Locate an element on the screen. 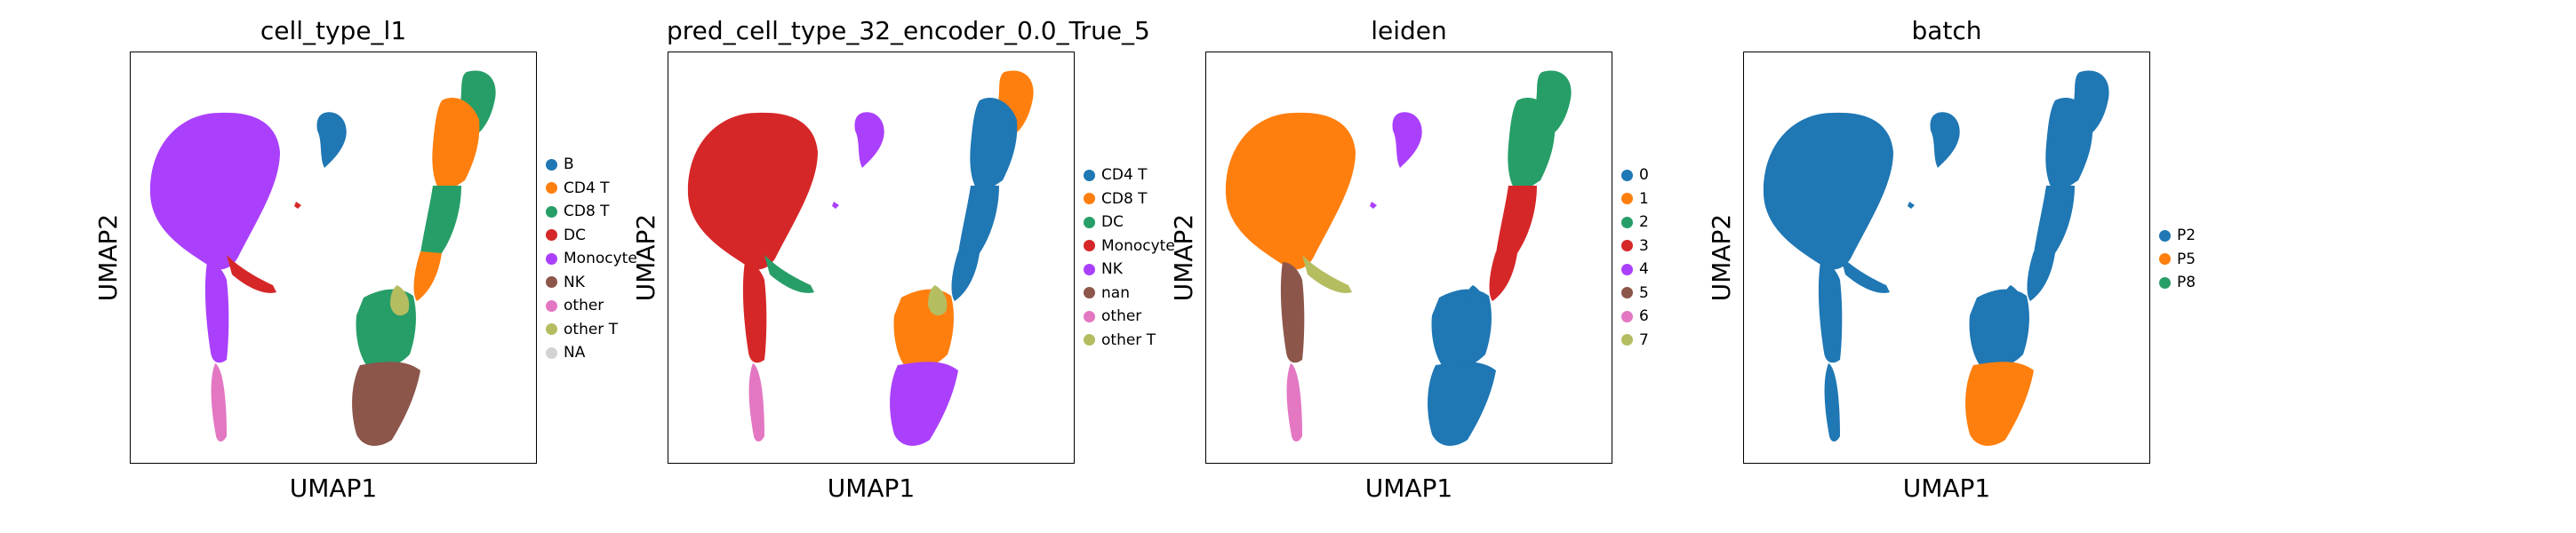 The image size is (2576, 533). chart-title: leiden is located at coordinates (1409, 30).